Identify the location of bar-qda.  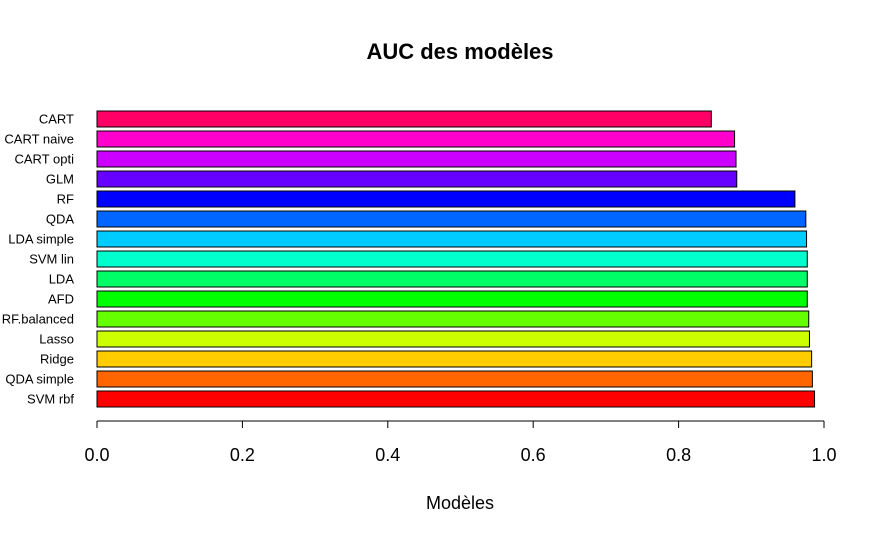
(451, 219).